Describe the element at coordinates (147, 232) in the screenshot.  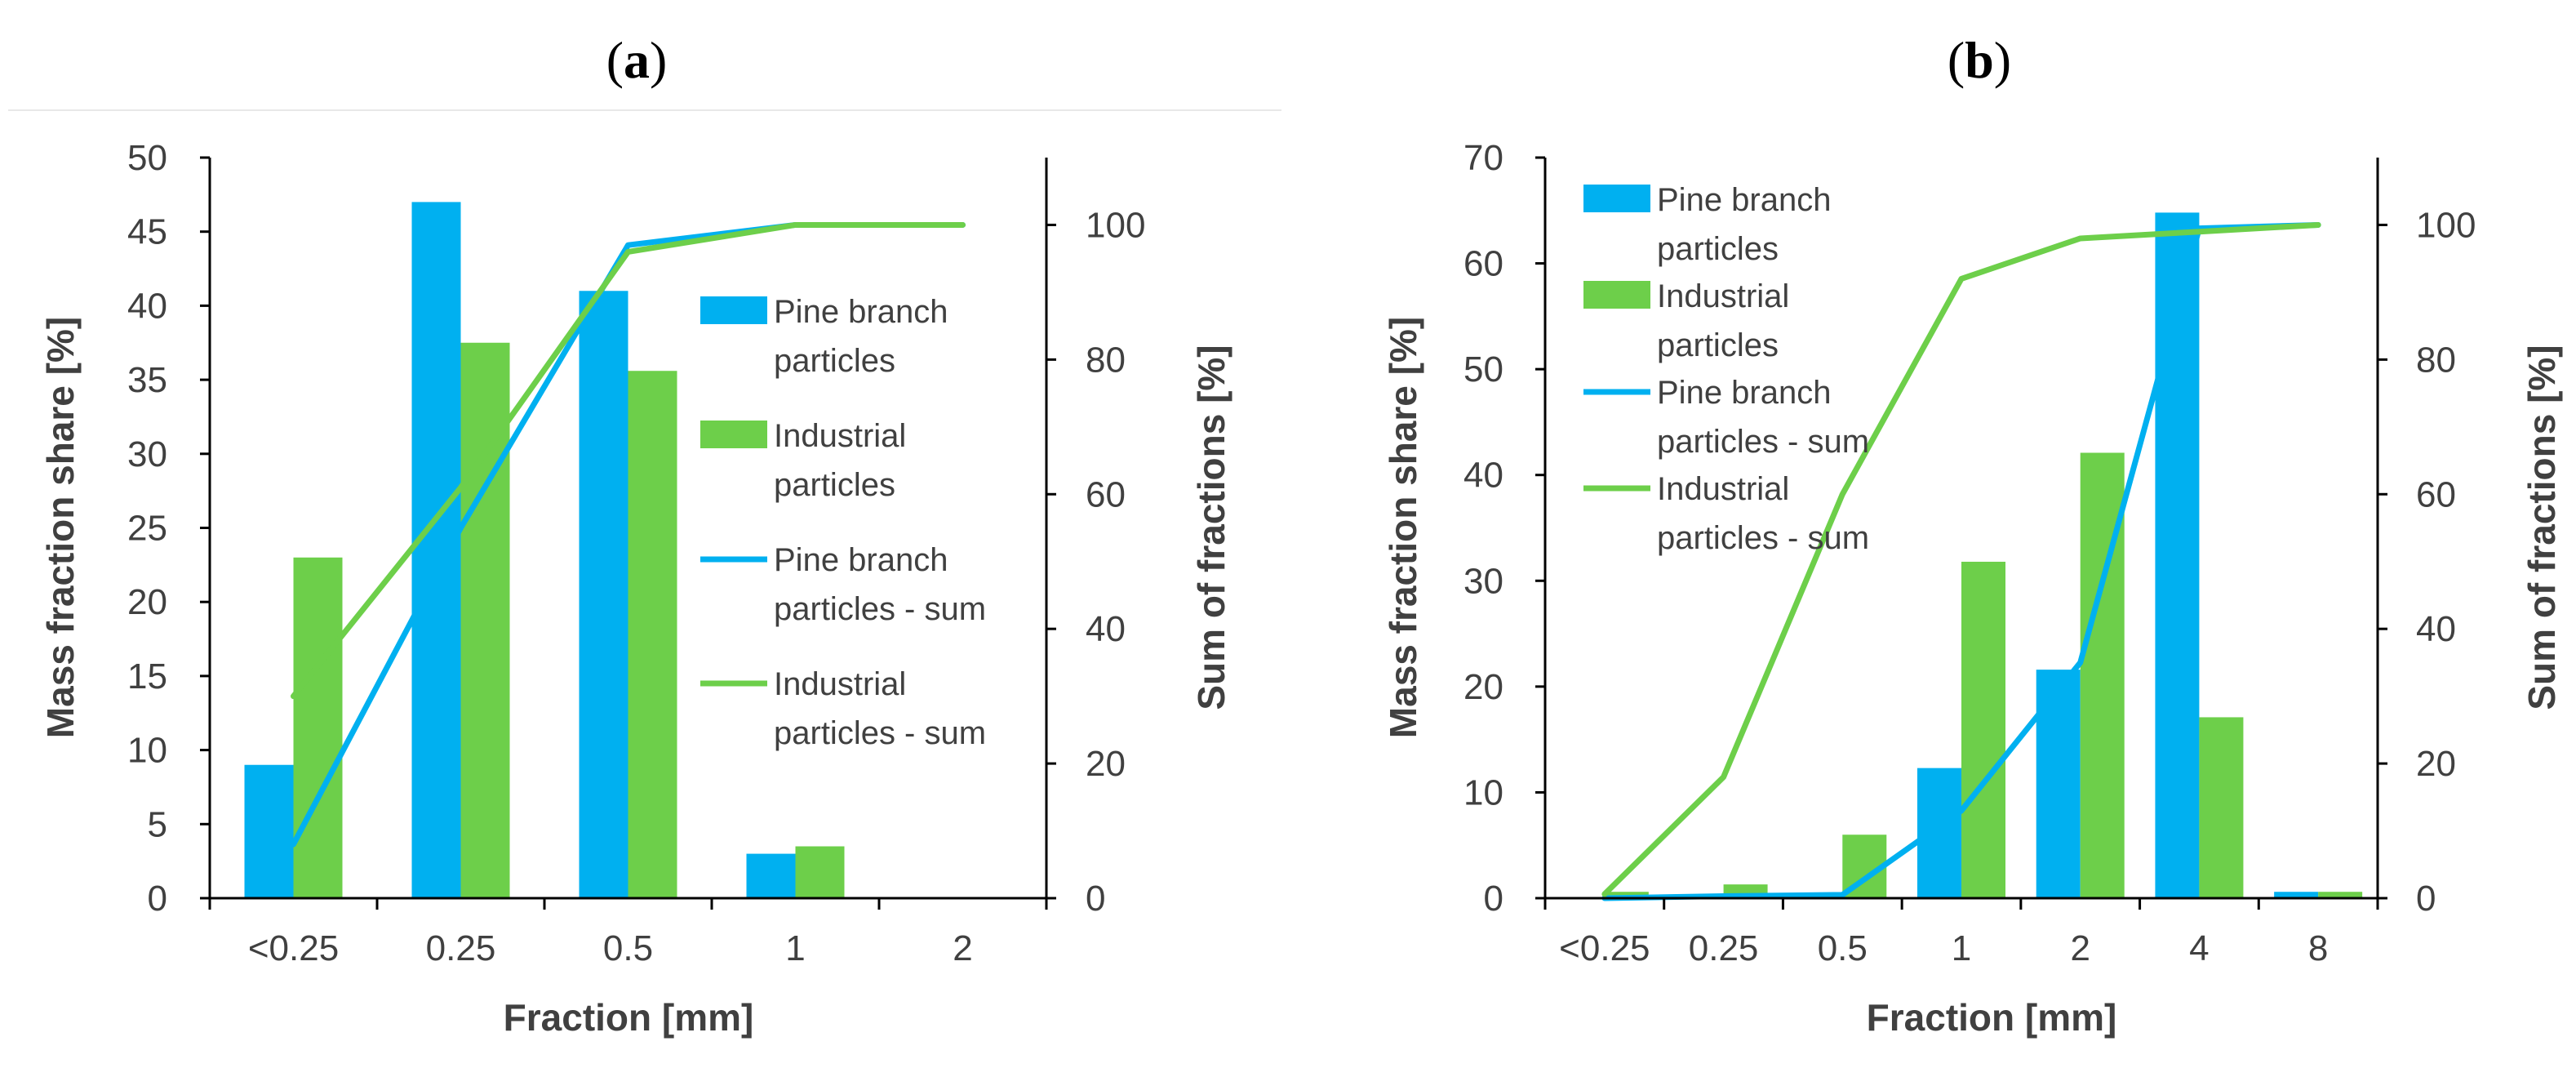
I see `y-tick-label: 45` at that location.